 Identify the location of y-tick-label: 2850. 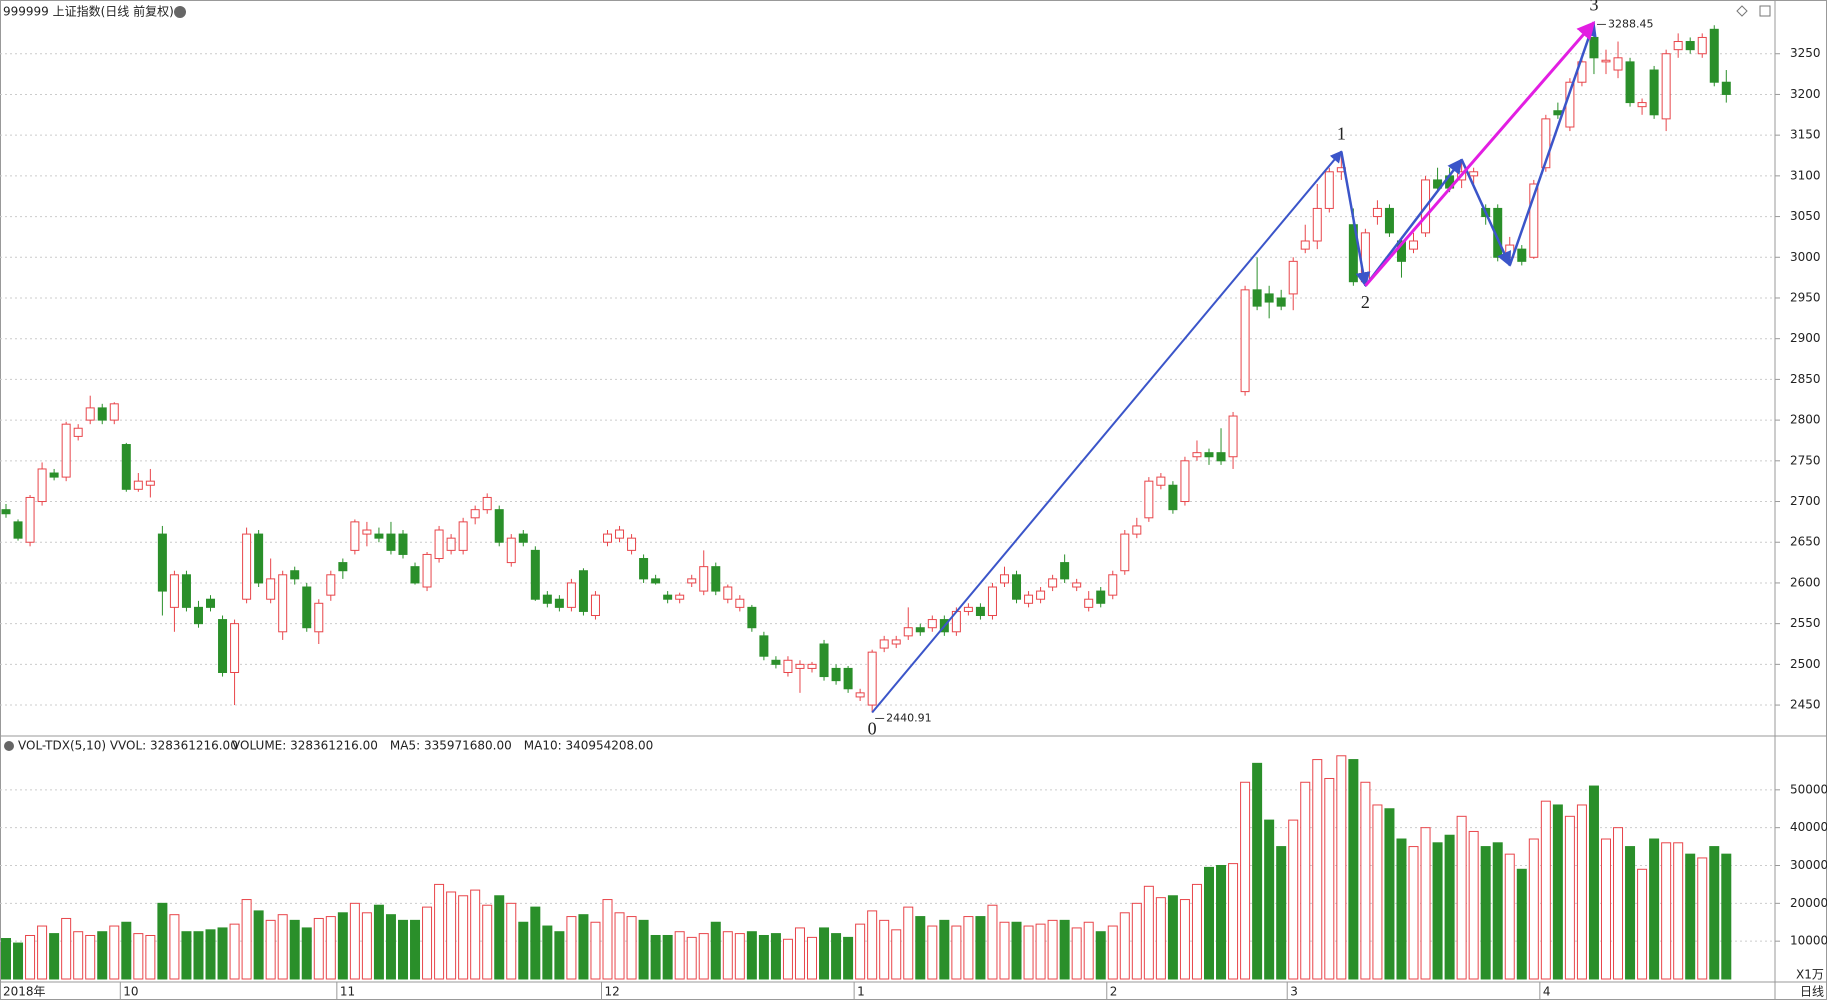
(1805, 379).